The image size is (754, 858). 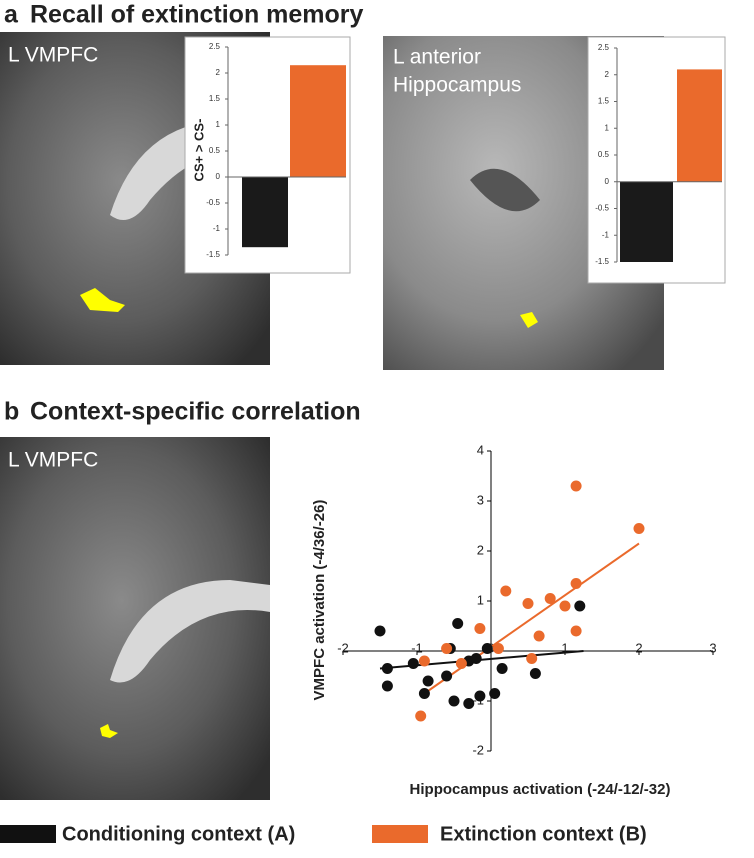 What do you see at coordinates (343, 647) in the screenshot?
I see `x-tick-label: -2` at bounding box center [343, 647].